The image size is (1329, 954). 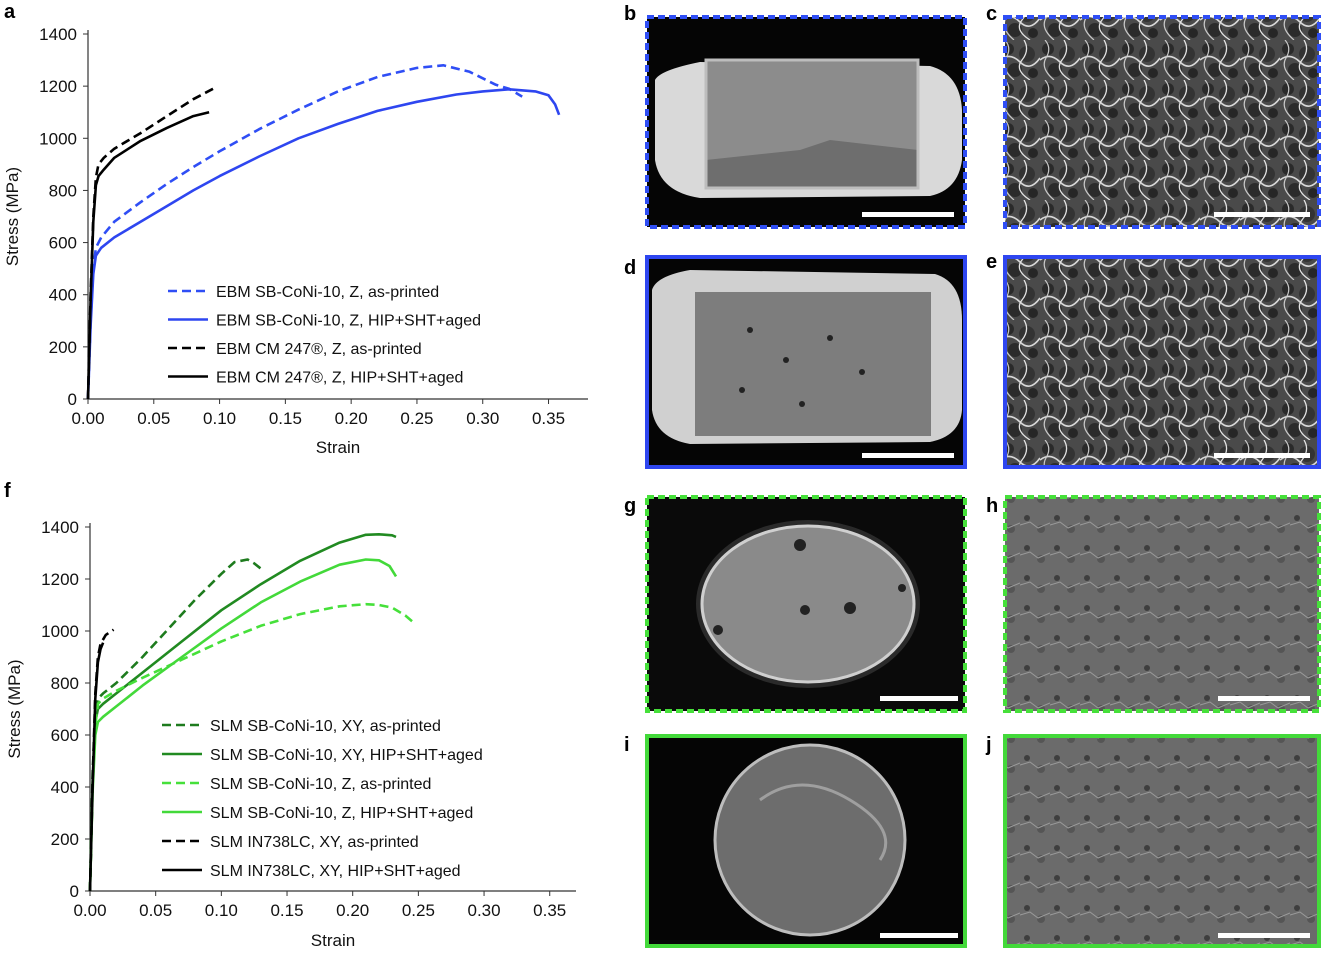 What do you see at coordinates (58, 138) in the screenshot?
I see `y-tick-label-ebm: 1000` at bounding box center [58, 138].